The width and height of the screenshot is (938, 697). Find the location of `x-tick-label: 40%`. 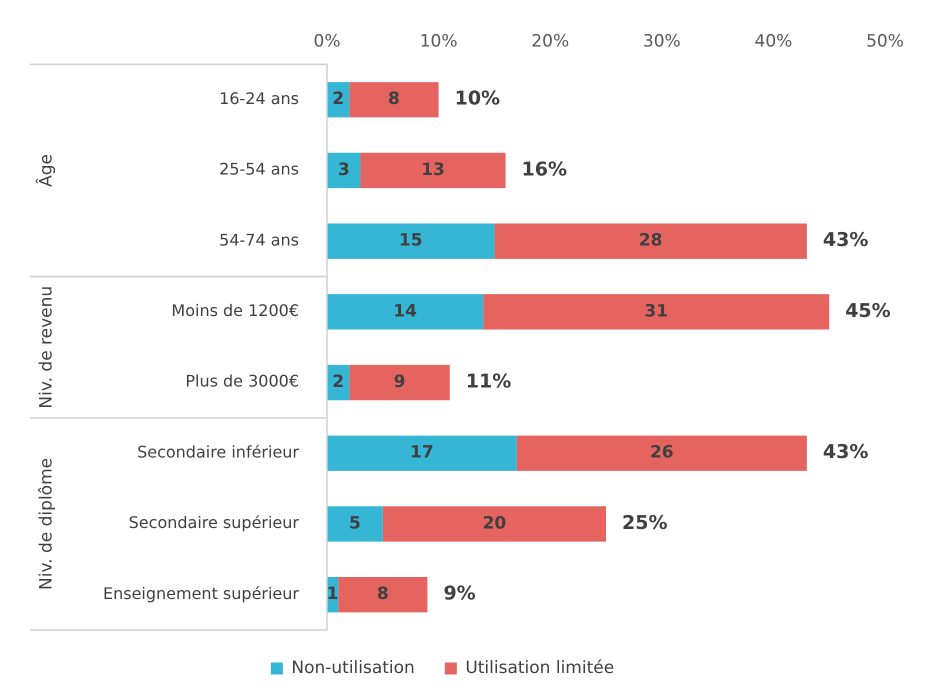

x-tick-label: 40% is located at coordinates (773, 42).